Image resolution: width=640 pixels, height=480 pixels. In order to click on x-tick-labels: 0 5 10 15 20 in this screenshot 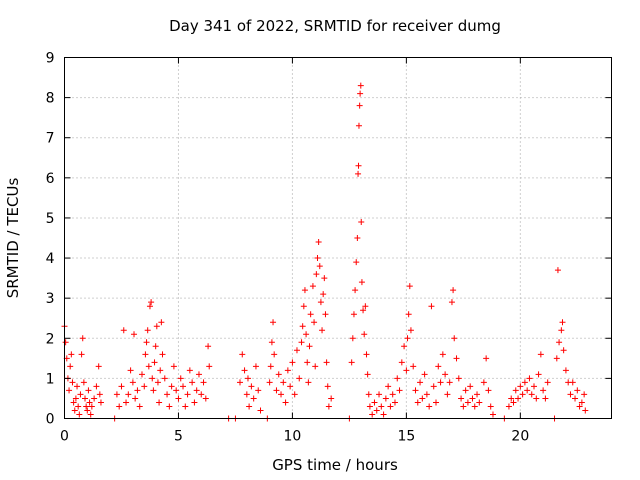, I will do `click(294, 437)`.